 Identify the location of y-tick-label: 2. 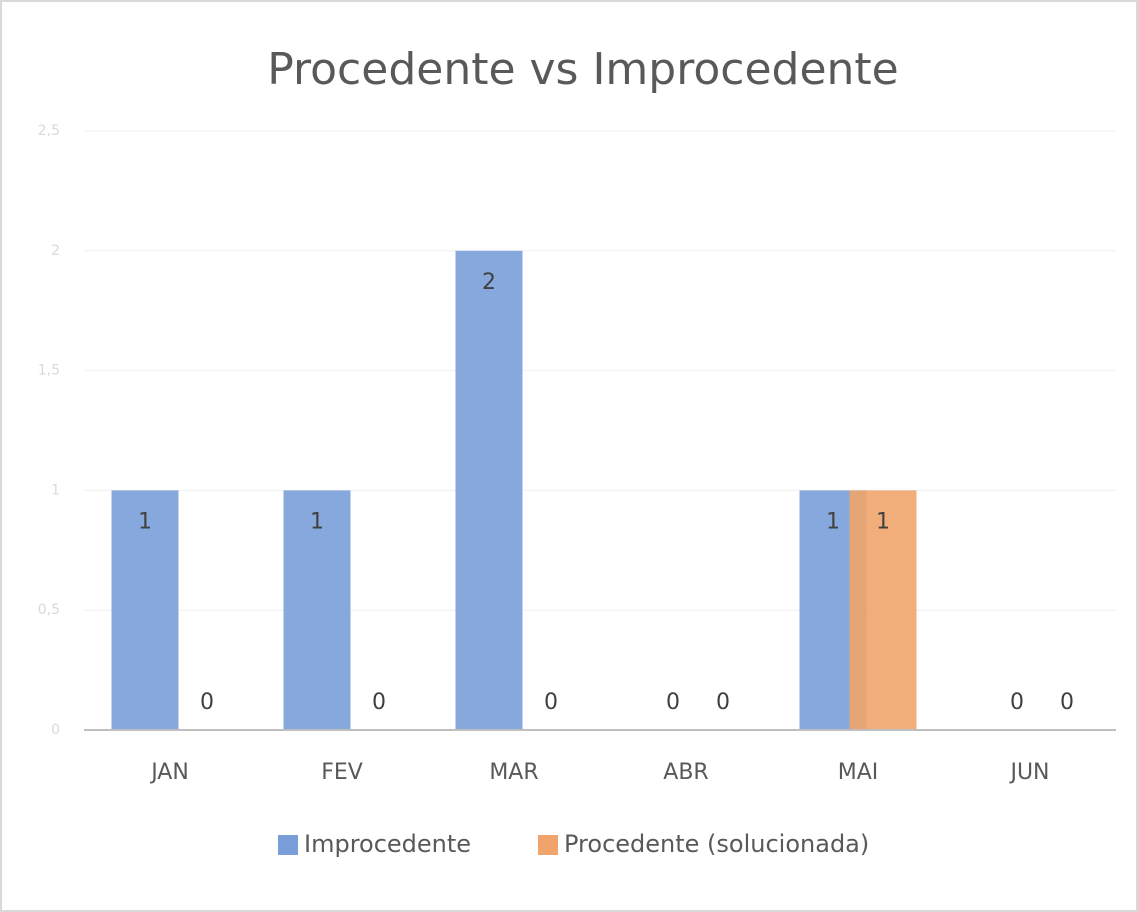
(55, 251).